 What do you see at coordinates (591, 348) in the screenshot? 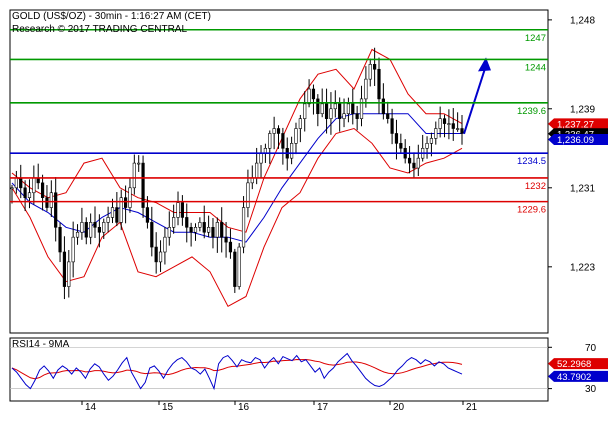
I see `rsi-y-tick-label-1: 70` at bounding box center [591, 348].